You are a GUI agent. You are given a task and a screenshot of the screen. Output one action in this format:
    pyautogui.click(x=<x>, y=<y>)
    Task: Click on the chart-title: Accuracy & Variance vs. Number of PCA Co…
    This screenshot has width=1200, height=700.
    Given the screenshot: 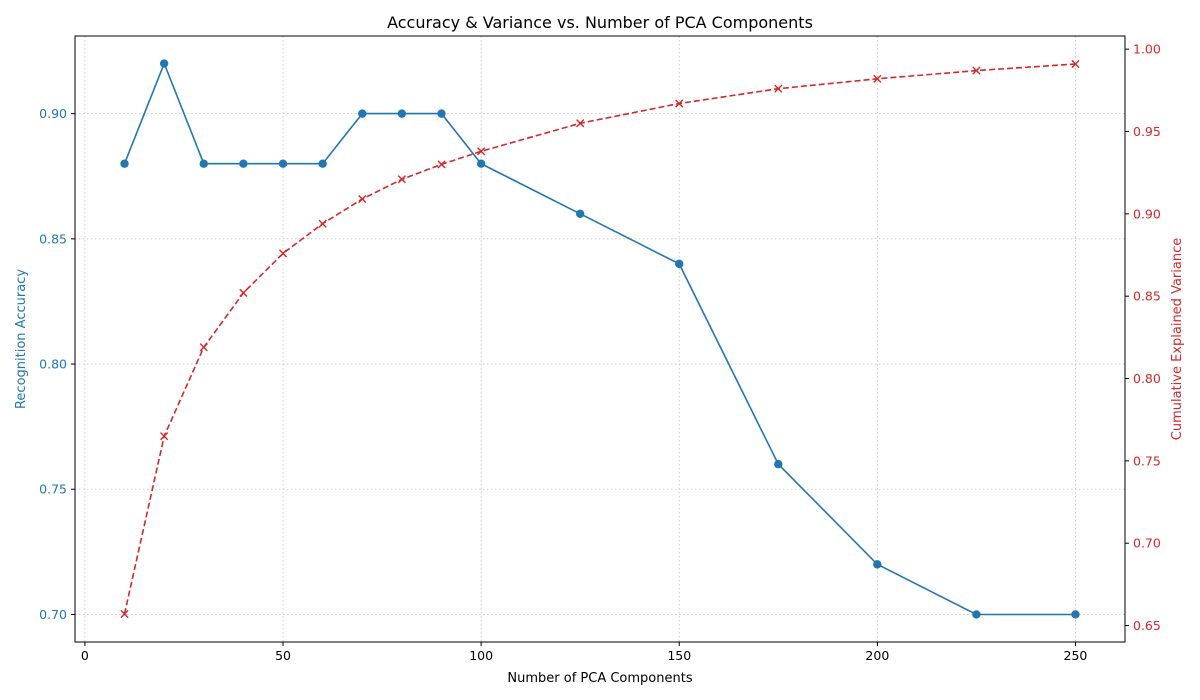 What is the action you would take?
    pyautogui.click(x=600, y=22)
    